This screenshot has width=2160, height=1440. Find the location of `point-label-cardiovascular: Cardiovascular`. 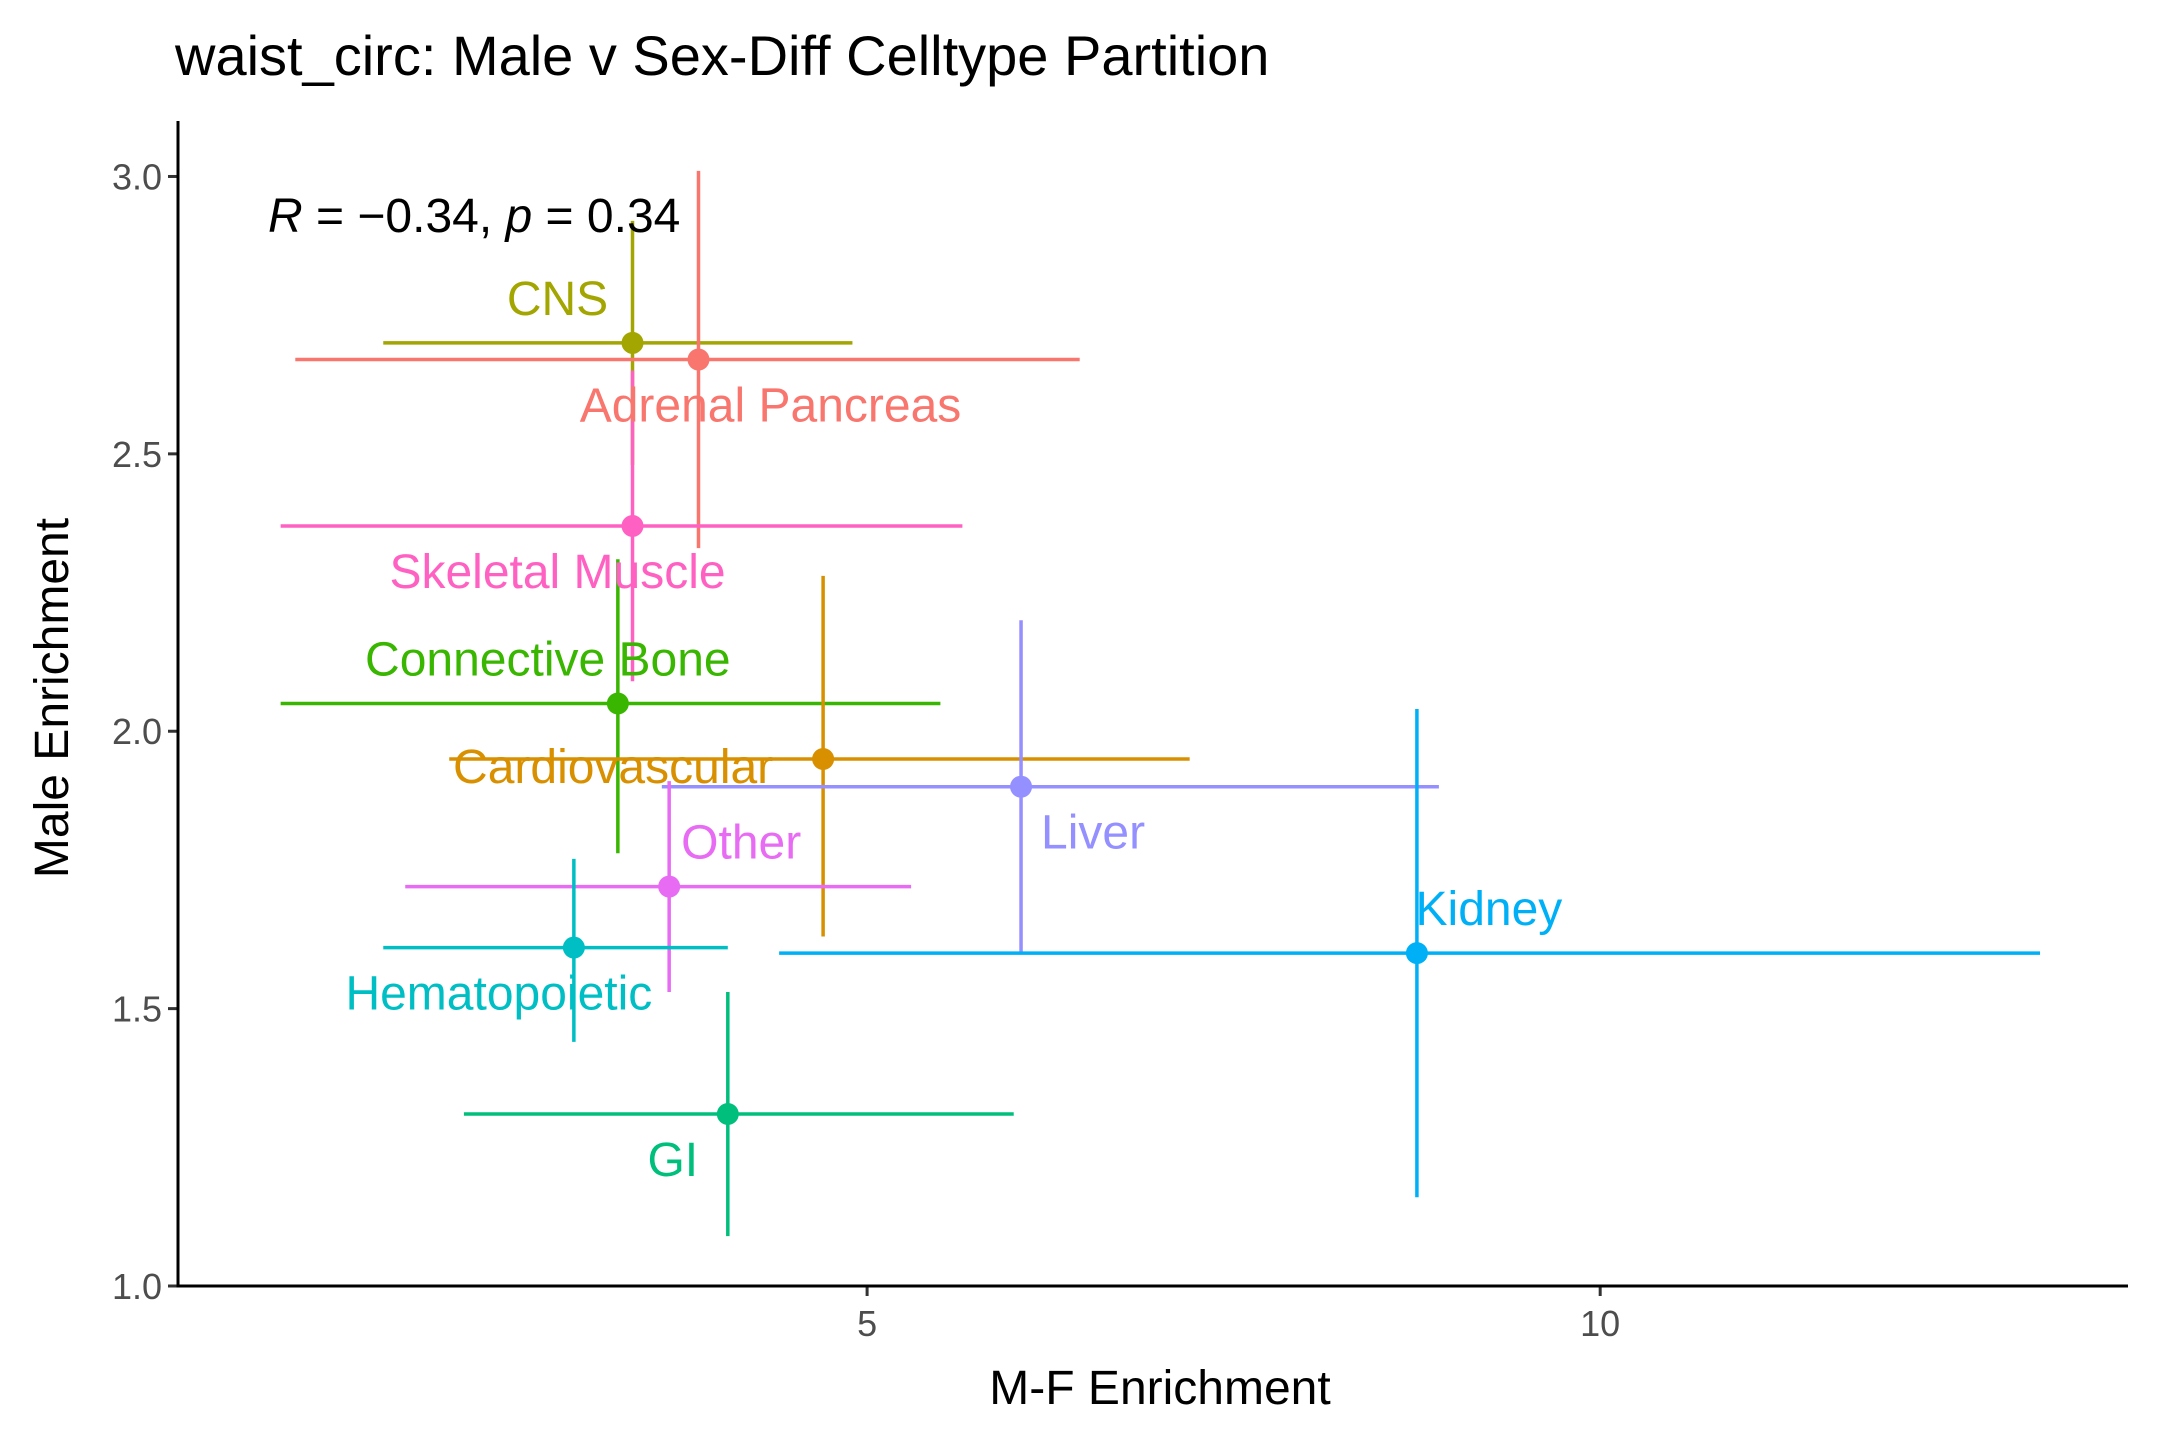

point-label-cardiovascular: Cardiovascular is located at coordinates (613, 767).